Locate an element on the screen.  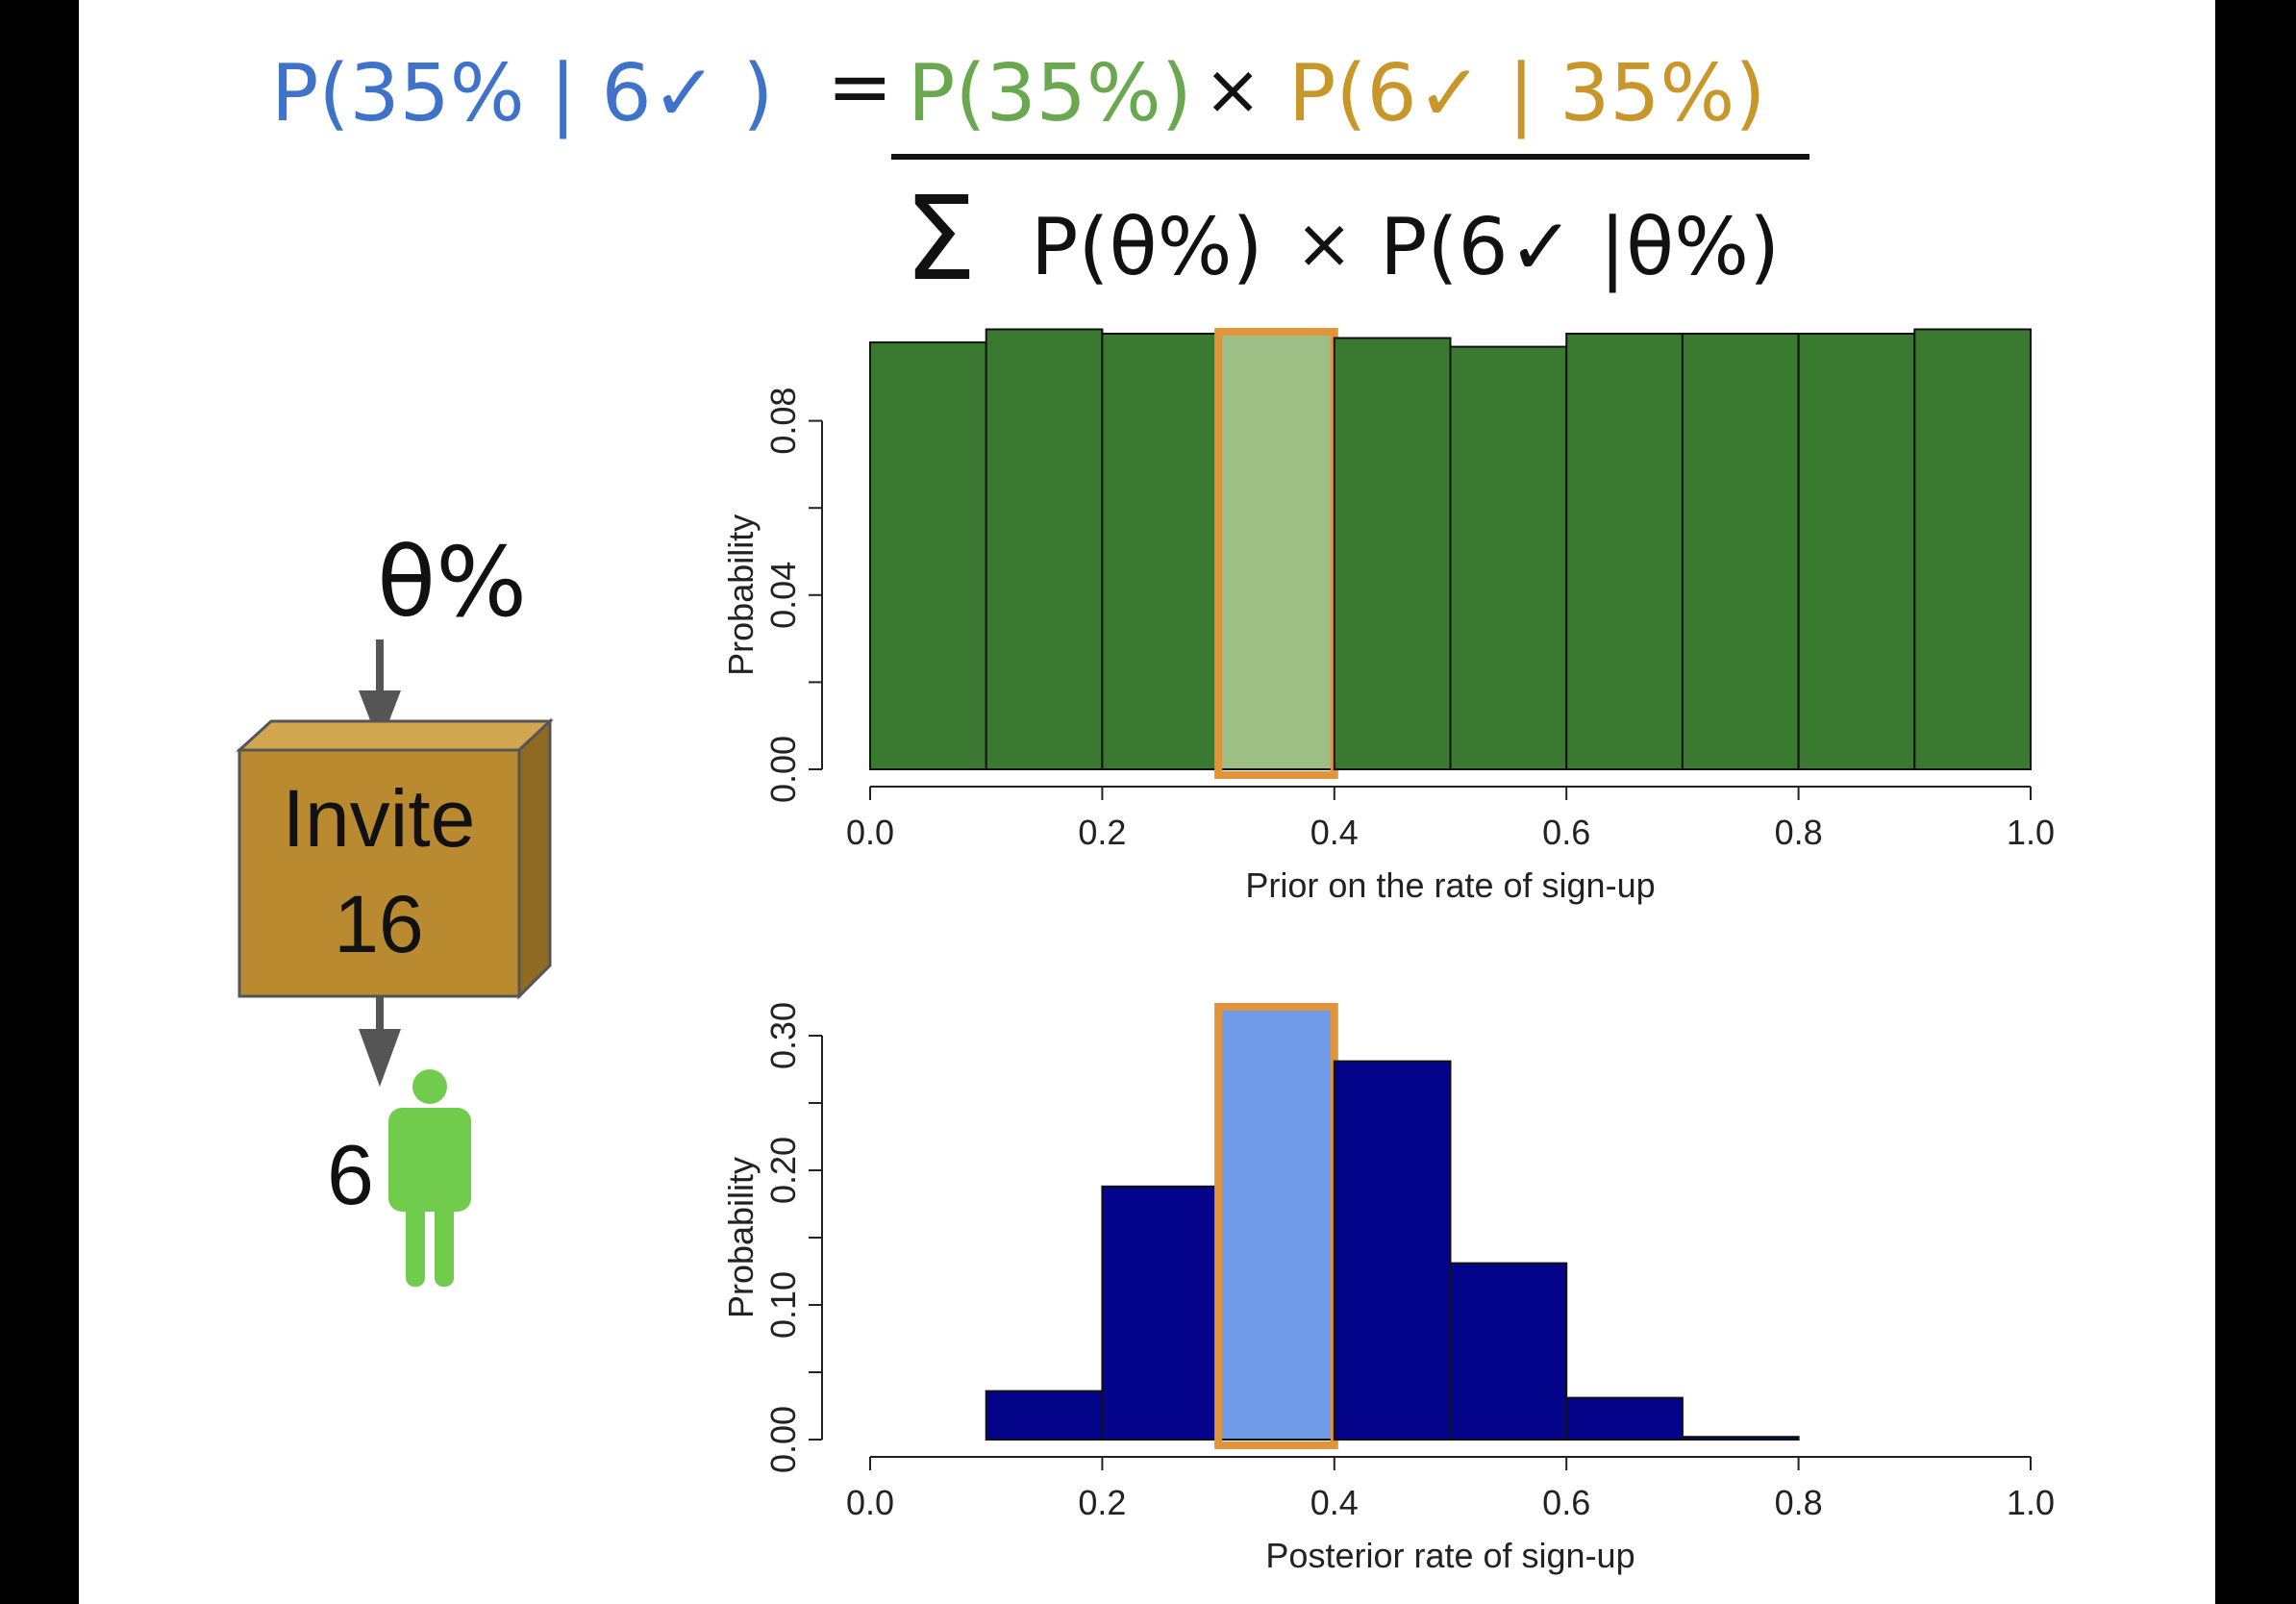
y-tick-label: 0.30 is located at coordinates (783, 1035).